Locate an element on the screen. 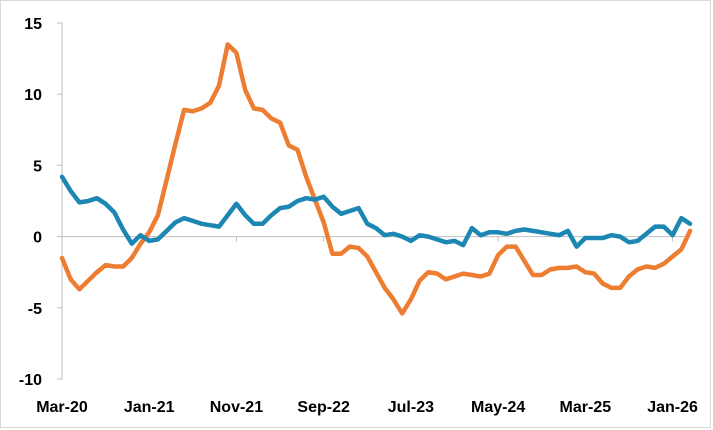  x-tick-label: May-24 is located at coordinates (498, 407).